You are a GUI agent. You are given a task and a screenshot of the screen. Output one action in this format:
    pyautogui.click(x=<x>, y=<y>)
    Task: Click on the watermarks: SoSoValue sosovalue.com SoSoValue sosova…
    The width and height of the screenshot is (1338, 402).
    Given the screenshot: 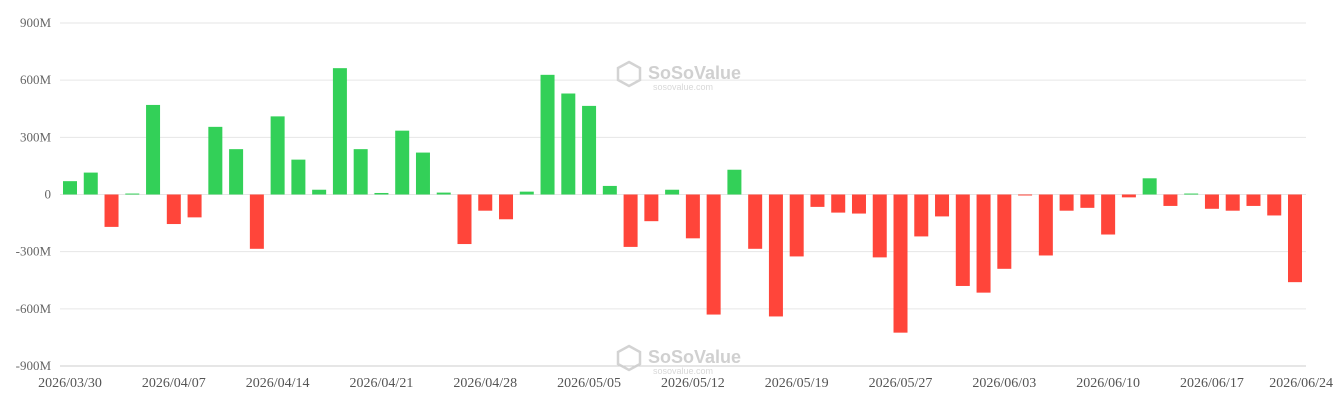 What is the action you would take?
    pyautogui.click(x=678, y=218)
    